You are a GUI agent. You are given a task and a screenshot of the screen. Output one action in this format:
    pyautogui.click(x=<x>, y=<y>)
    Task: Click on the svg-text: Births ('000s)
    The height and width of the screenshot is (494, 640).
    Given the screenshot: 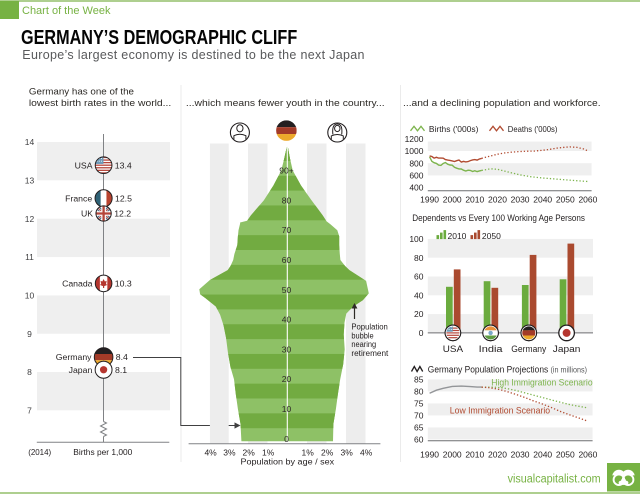 What is the action you would take?
    pyautogui.click(x=454, y=129)
    